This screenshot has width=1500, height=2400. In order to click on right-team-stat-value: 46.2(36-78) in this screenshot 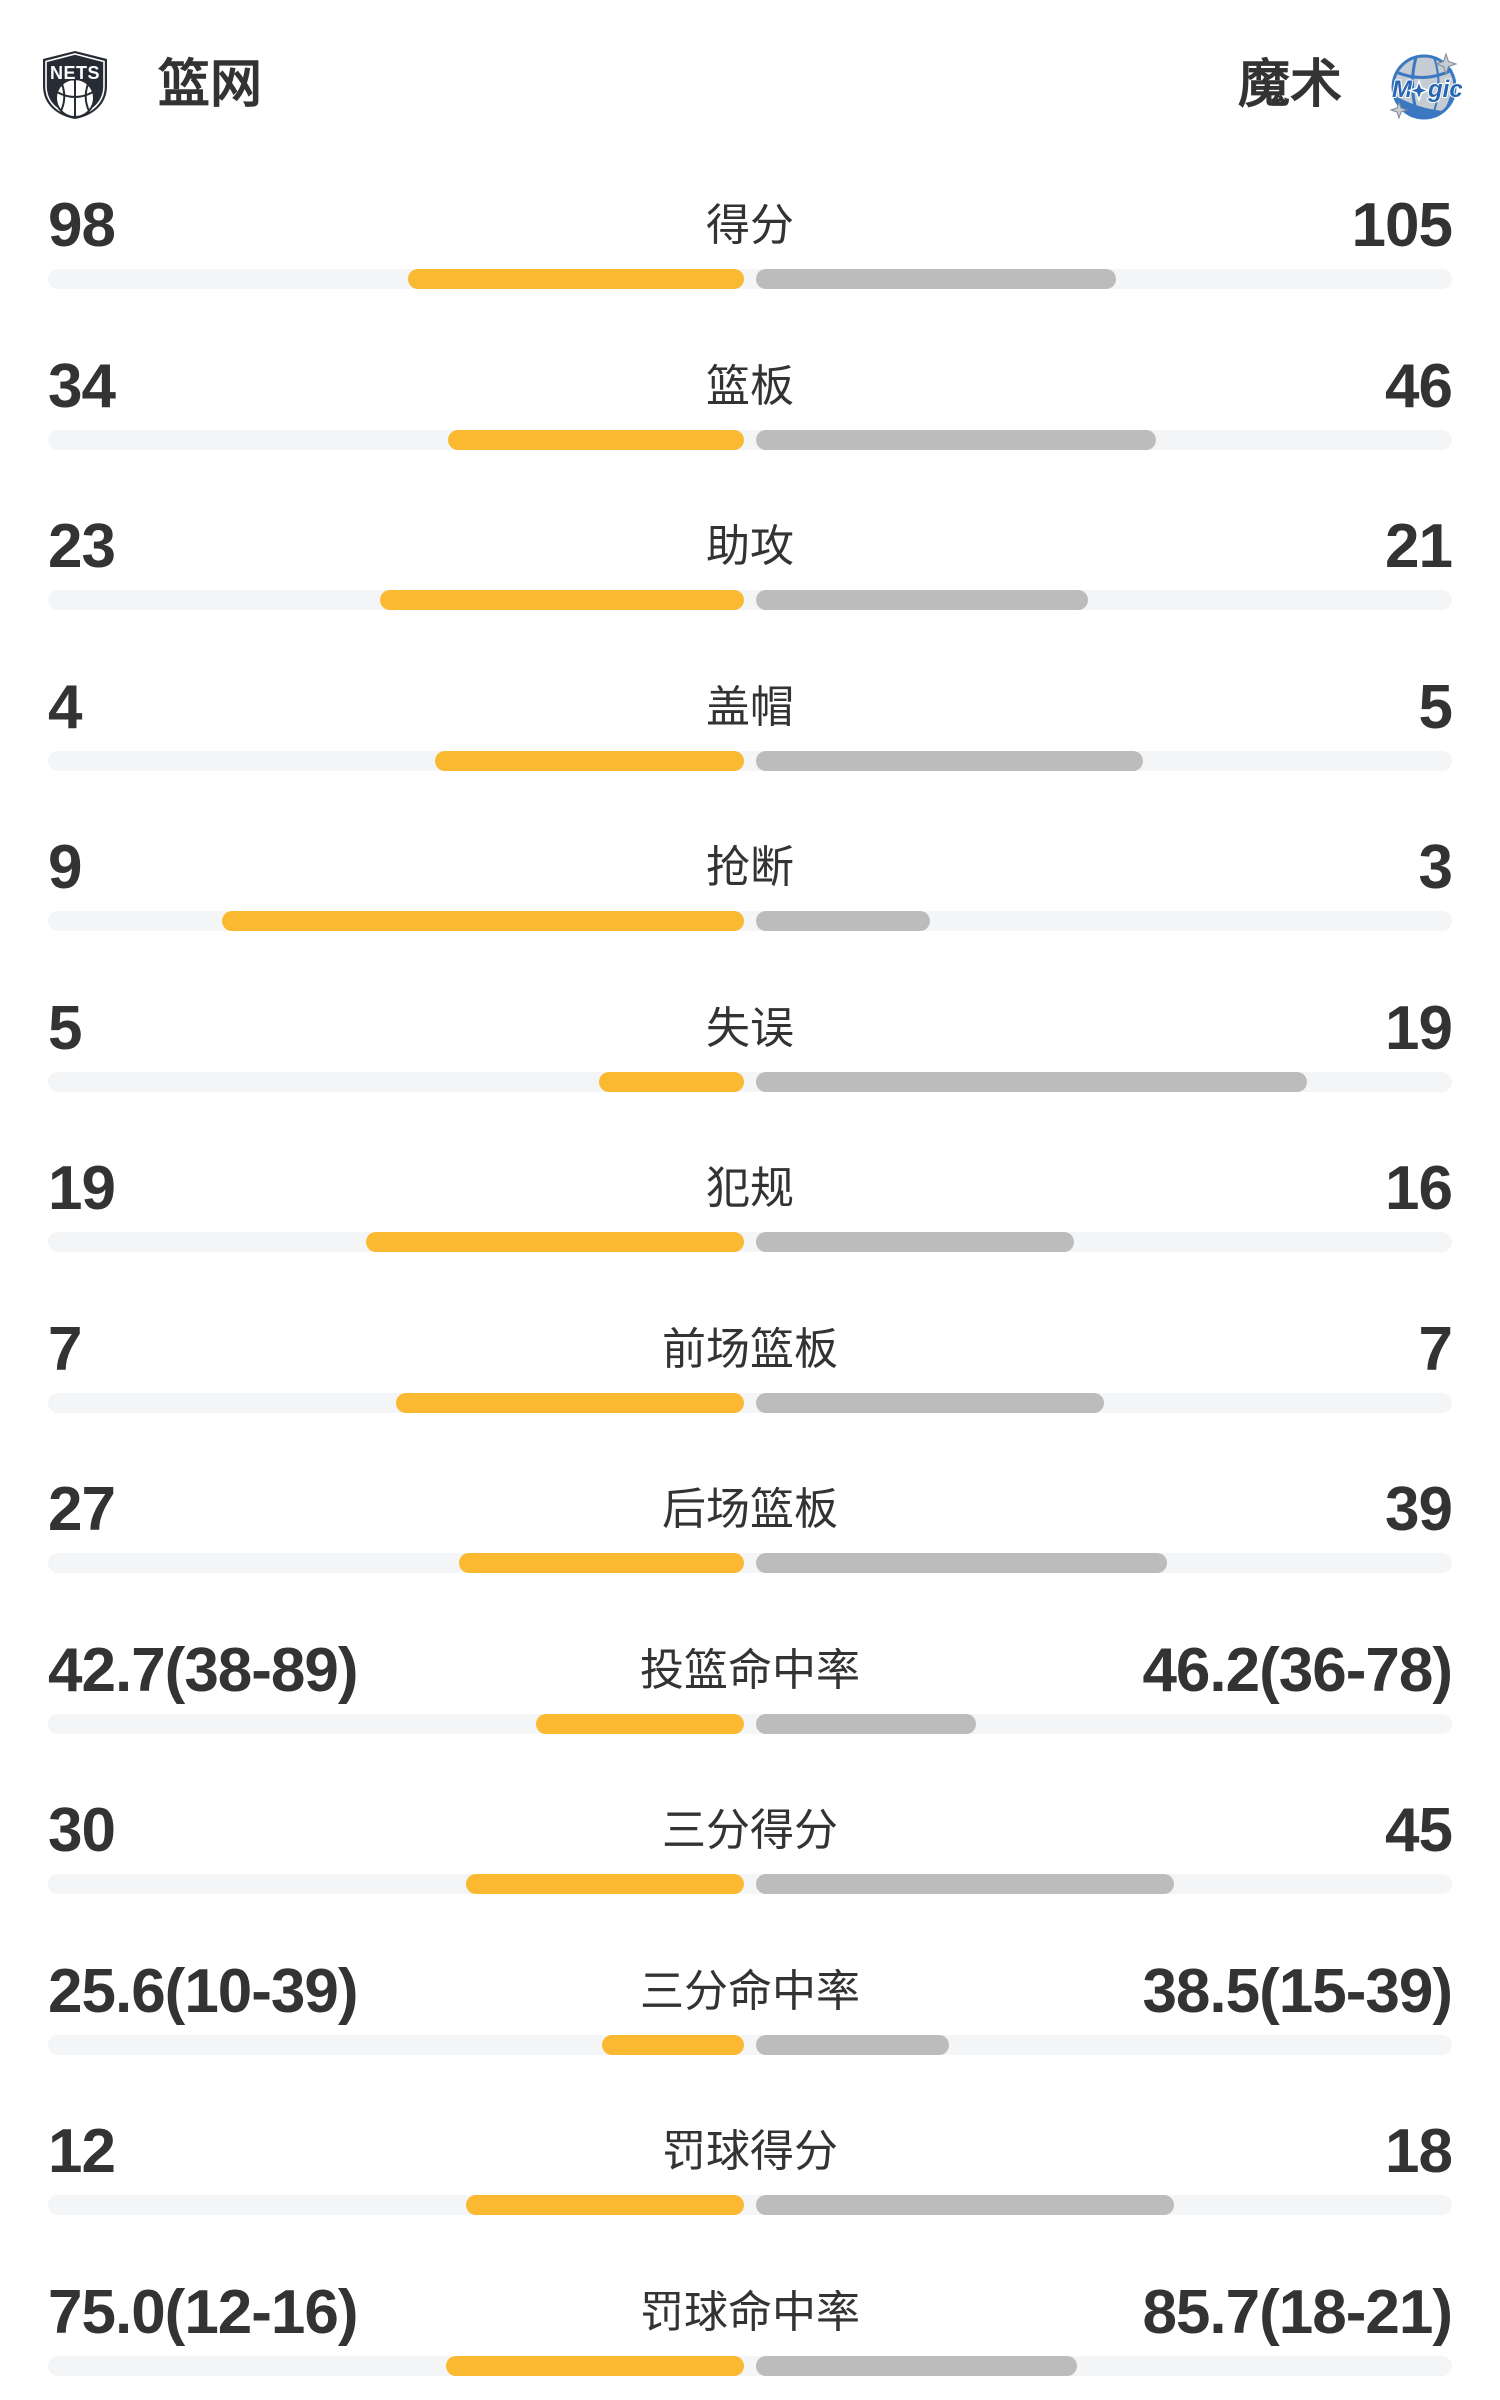, I will do `click(1297, 1670)`.